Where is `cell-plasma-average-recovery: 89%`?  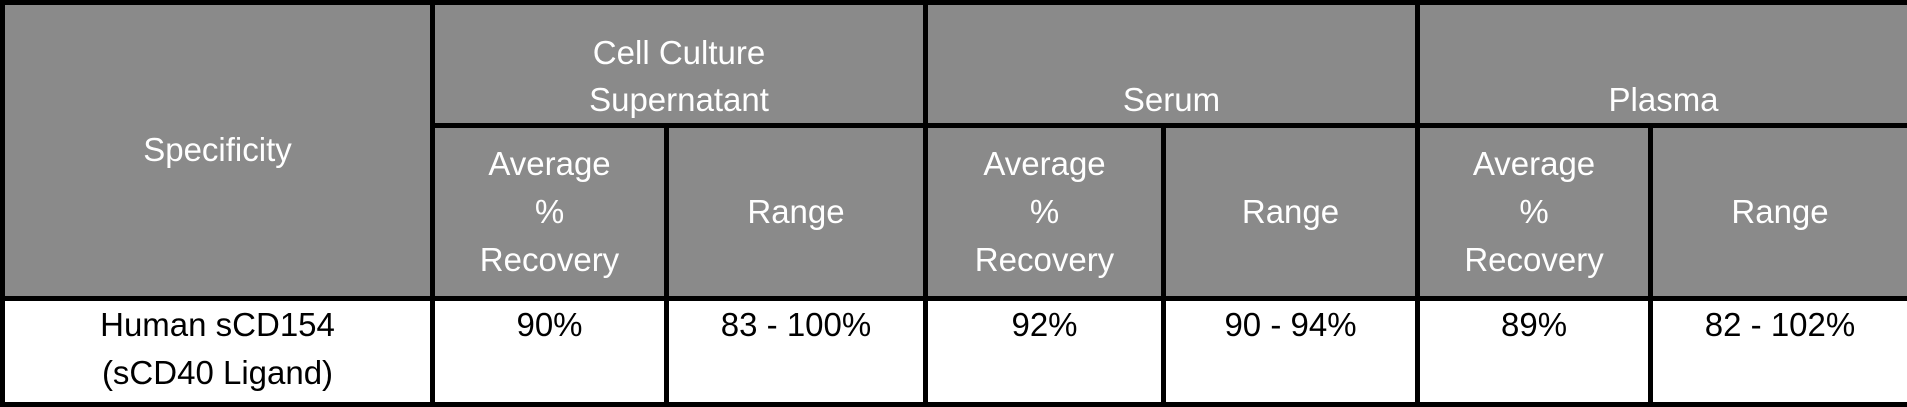 cell-plasma-average-recovery: 89% is located at coordinates (1534, 351).